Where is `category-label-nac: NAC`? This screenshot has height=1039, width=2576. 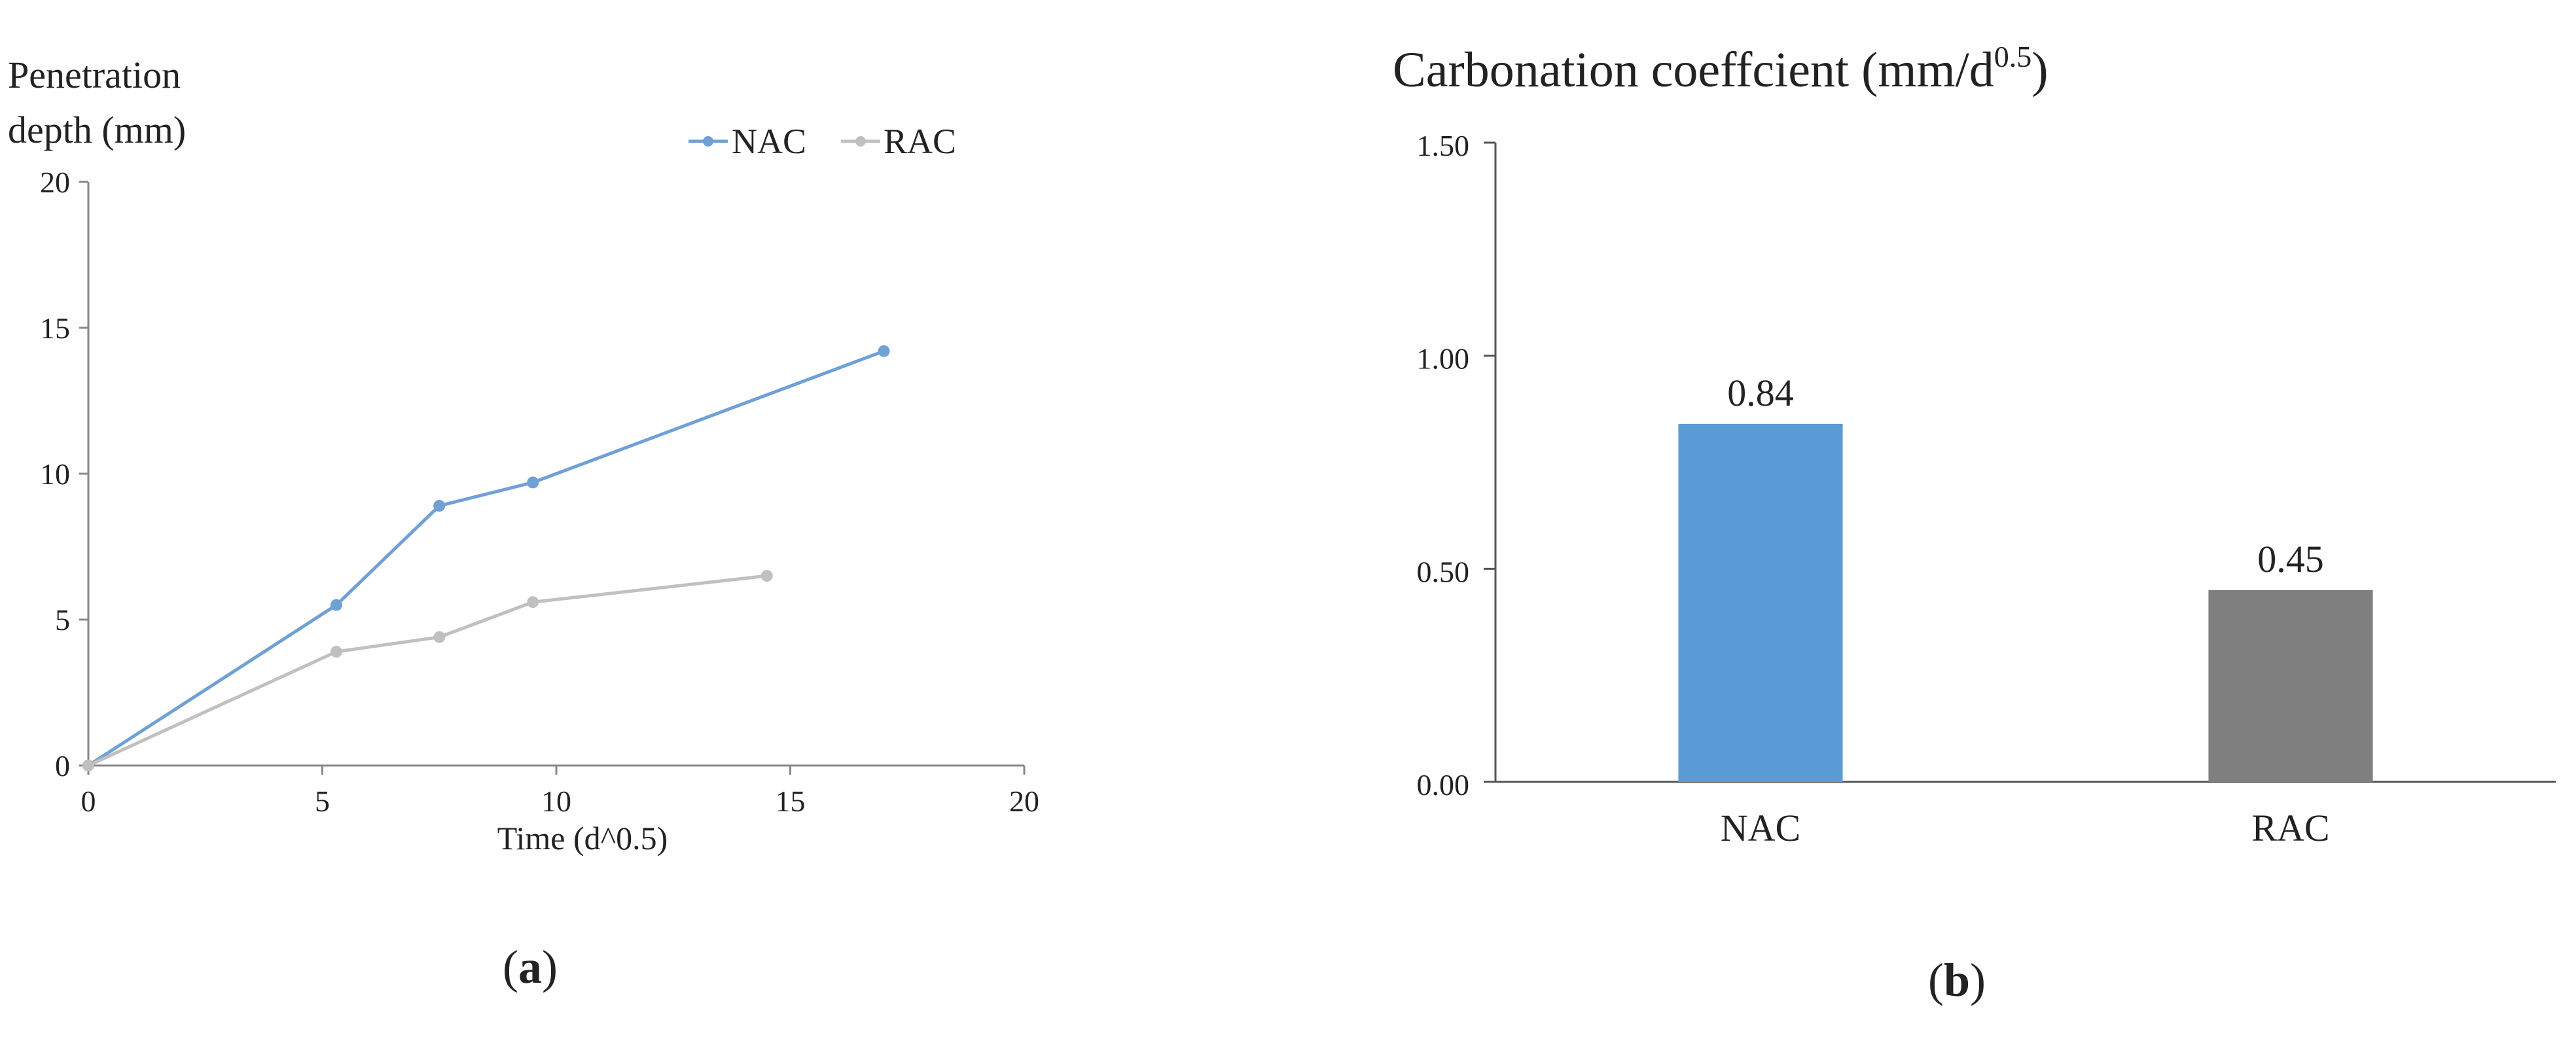 category-label-nac: NAC is located at coordinates (1760, 828).